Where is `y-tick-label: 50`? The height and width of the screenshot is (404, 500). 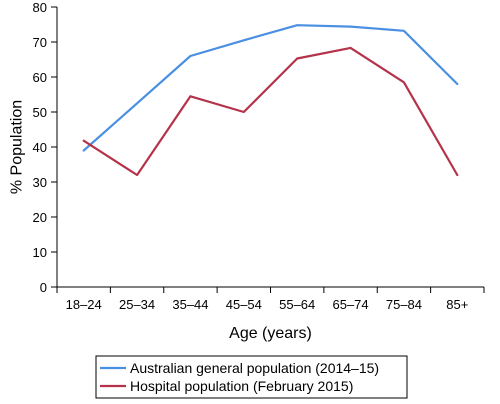
y-tick-label: 50 is located at coordinates (40, 112).